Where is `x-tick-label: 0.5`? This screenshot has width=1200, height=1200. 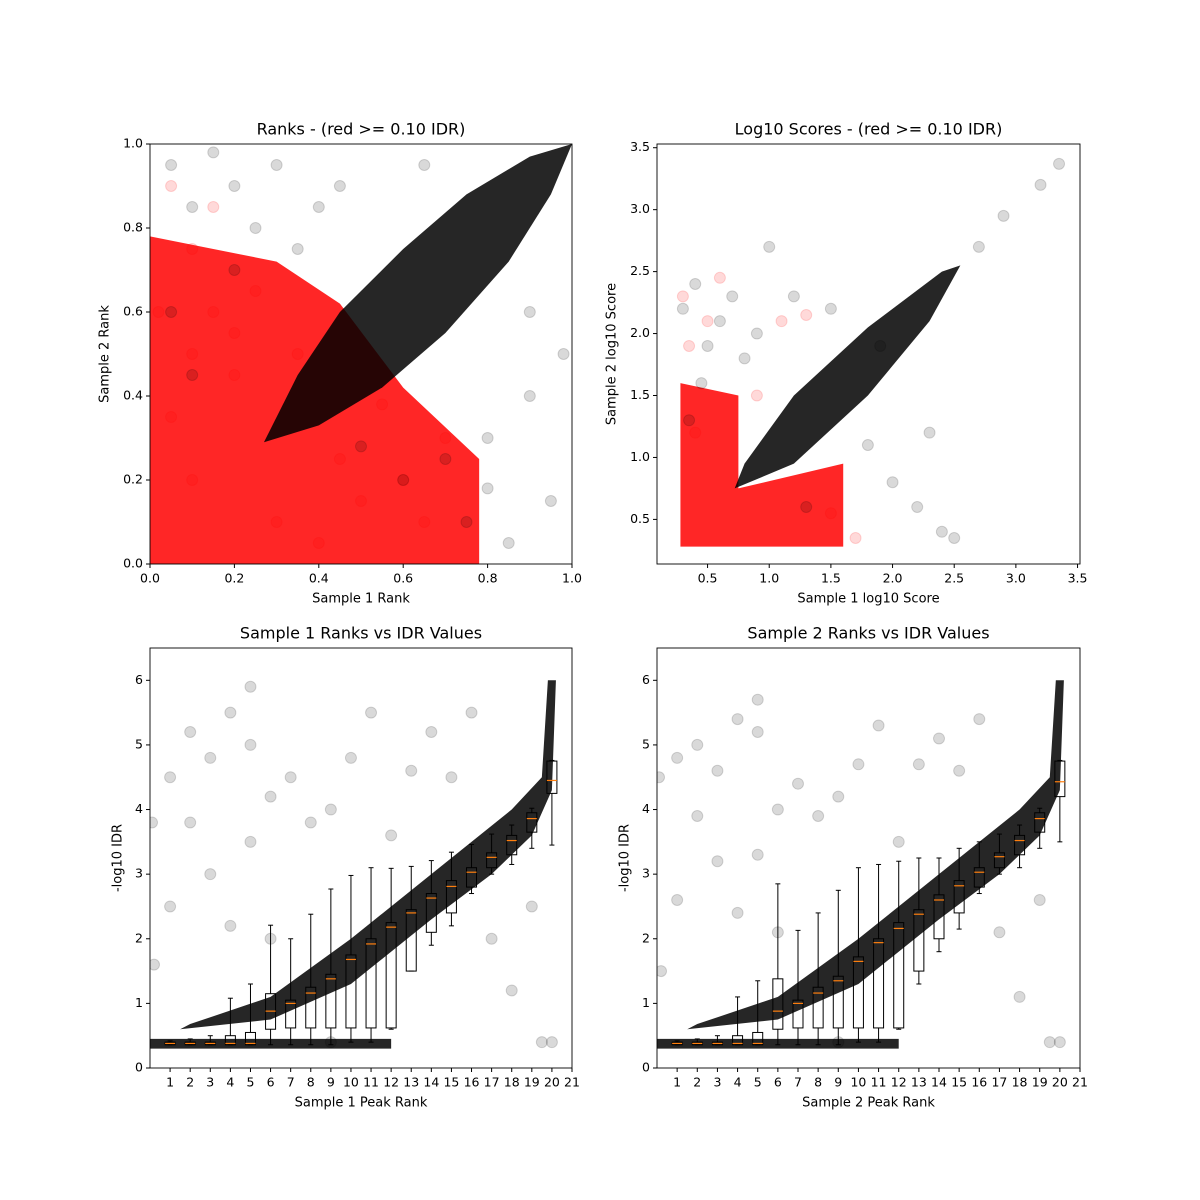
x-tick-label: 0.5 is located at coordinates (708, 578).